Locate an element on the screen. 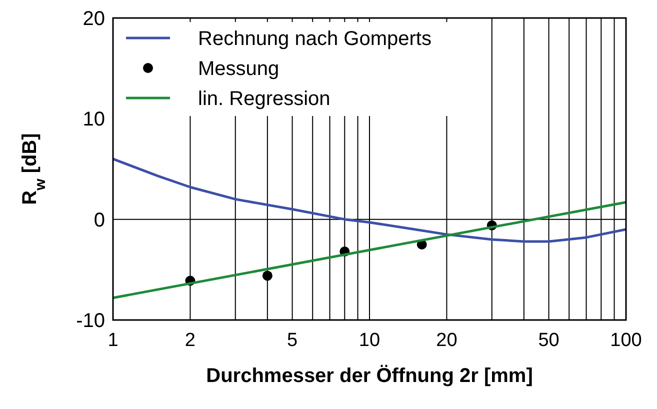 This screenshot has width=657, height=409. x-tick-label: 20 is located at coordinates (447, 340).